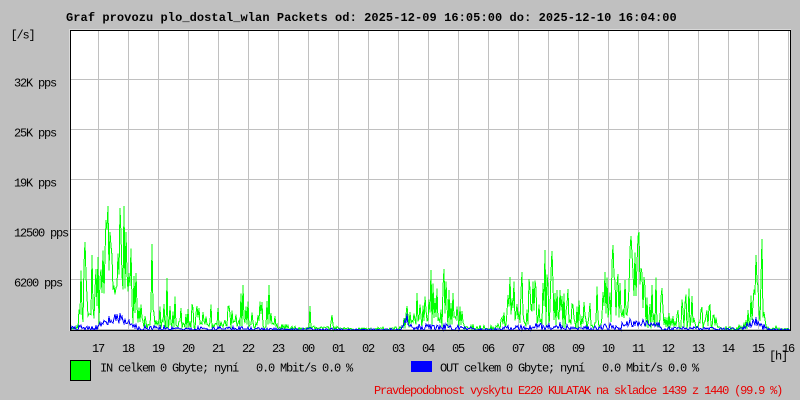 This screenshot has height=400, width=800. I want to click on svg-text: 6200 pps, so click(38, 284).